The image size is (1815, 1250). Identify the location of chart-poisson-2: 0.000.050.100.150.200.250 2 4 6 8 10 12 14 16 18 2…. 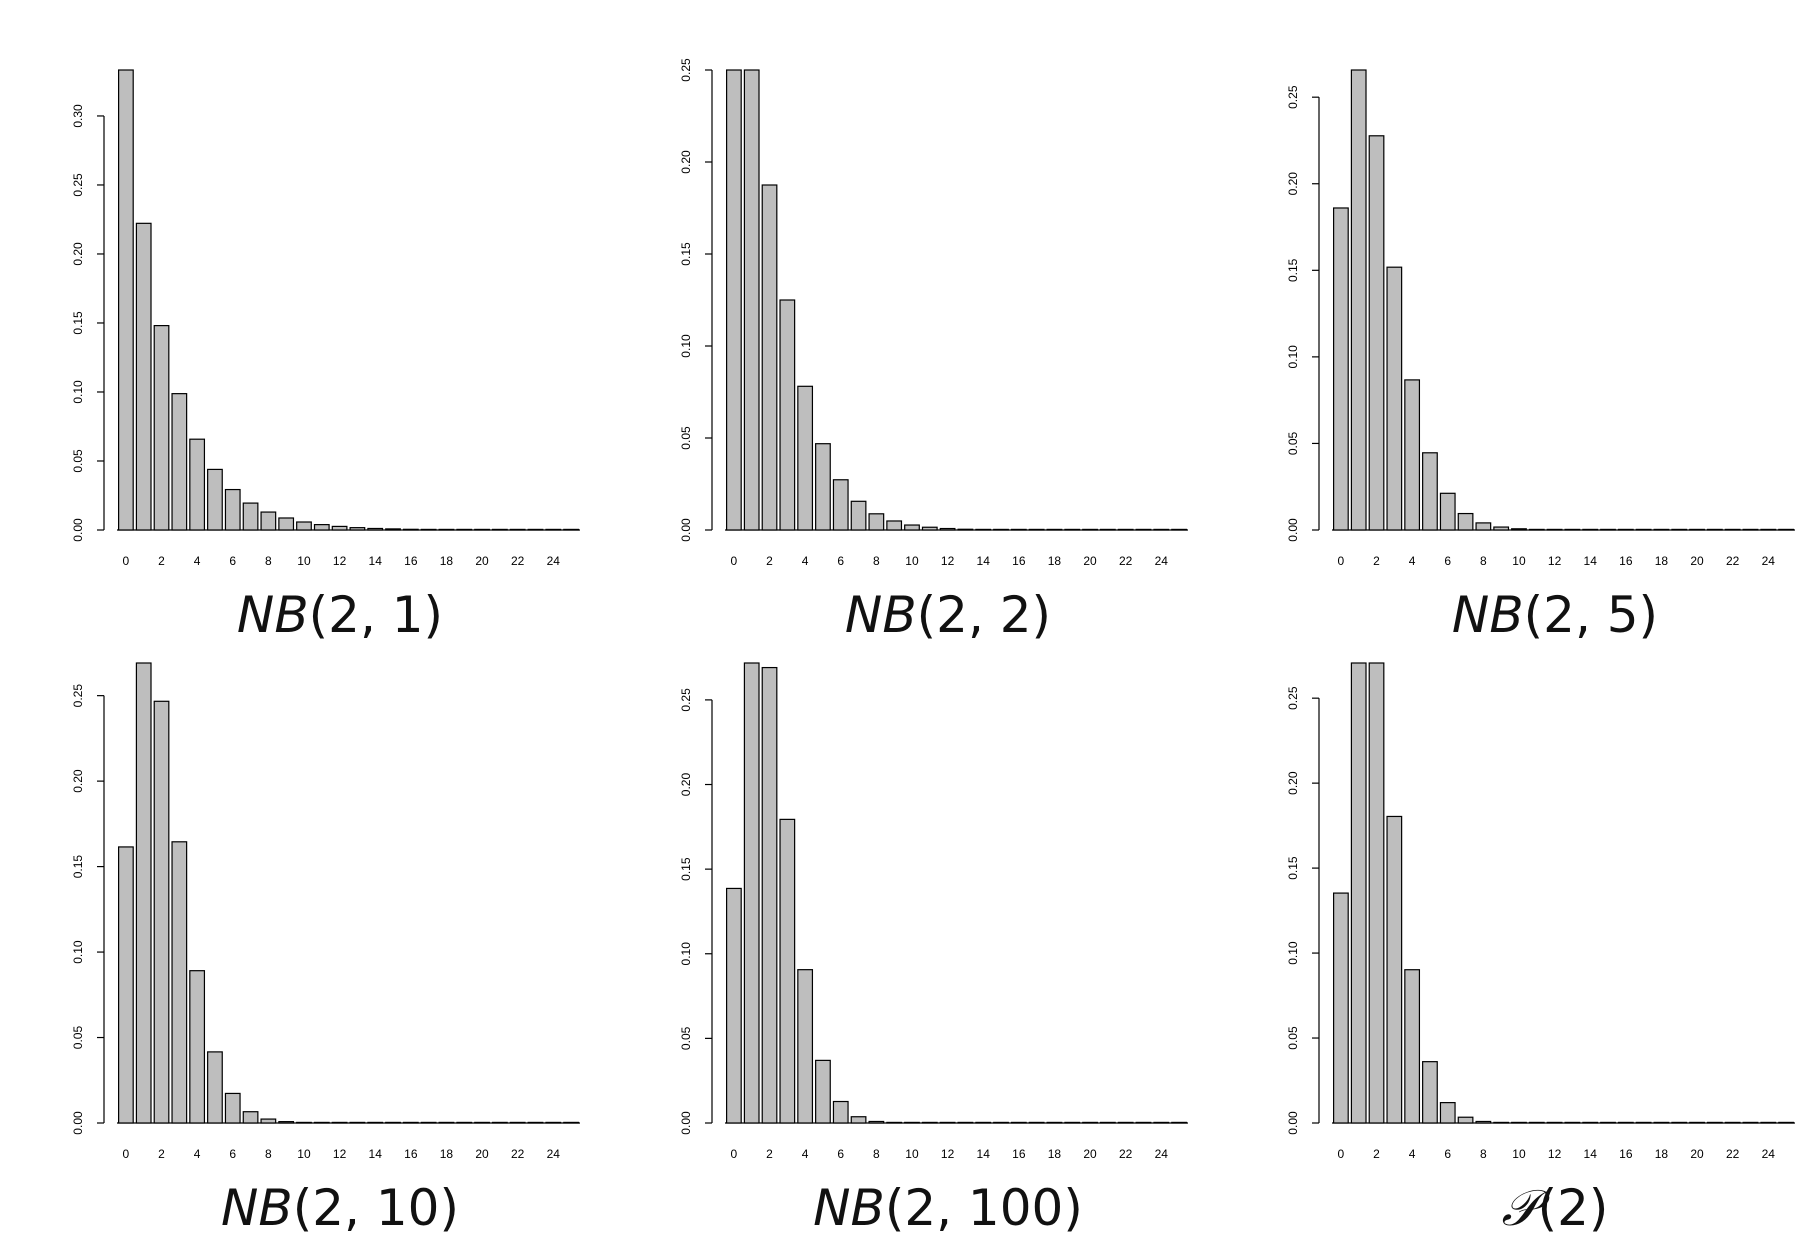
(1540, 911).